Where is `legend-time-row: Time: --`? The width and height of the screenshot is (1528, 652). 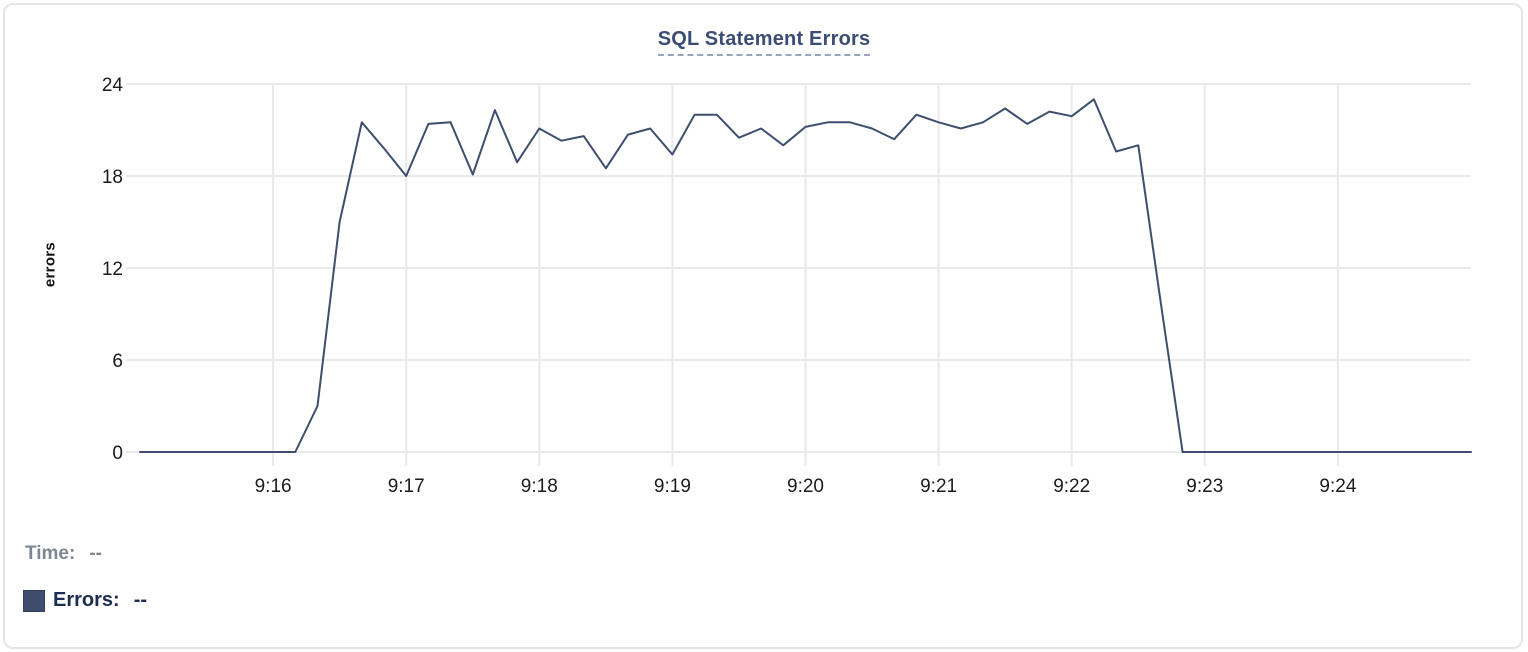
legend-time-row: Time: -- is located at coordinates (63, 554).